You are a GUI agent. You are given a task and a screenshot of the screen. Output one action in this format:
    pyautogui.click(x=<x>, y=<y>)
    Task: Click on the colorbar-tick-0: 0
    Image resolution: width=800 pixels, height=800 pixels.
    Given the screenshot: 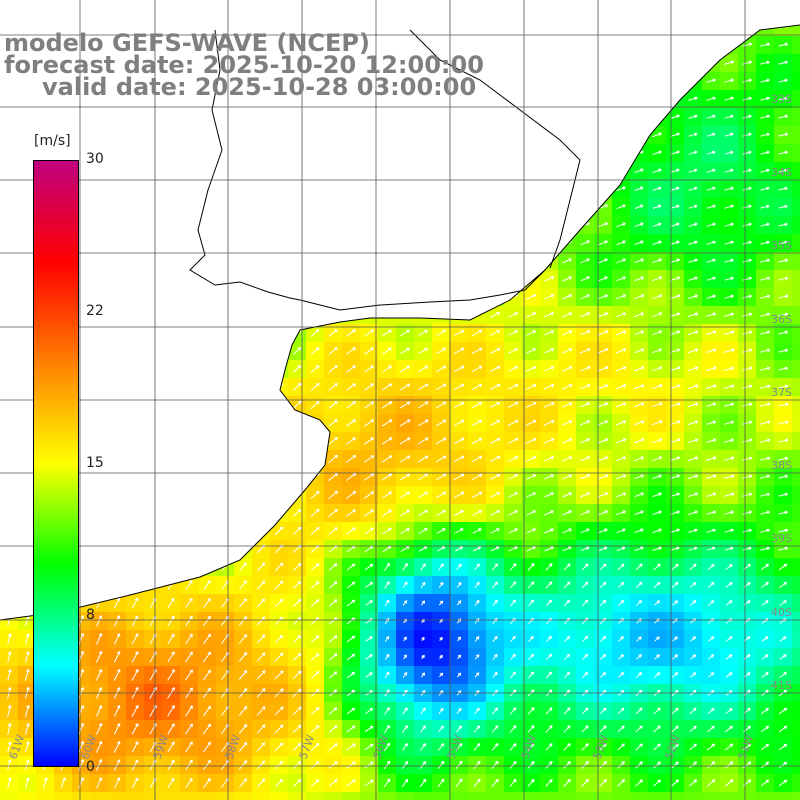 What is the action you would take?
    pyautogui.click(x=90, y=767)
    